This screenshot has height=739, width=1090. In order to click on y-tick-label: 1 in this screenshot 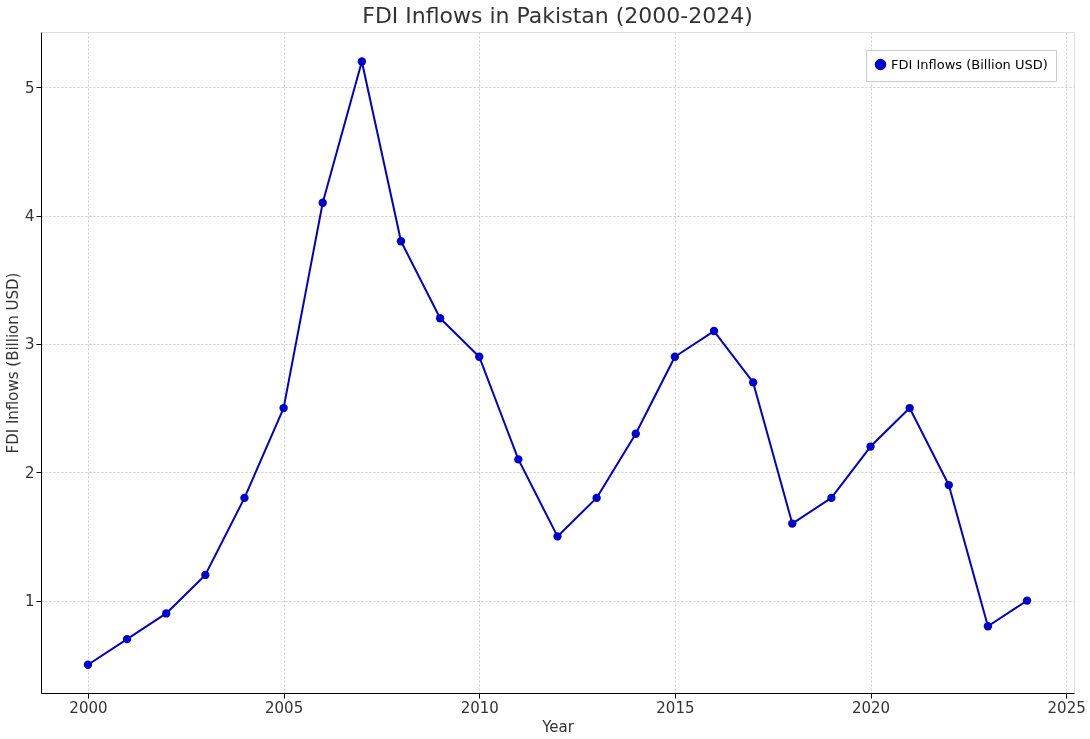, I will do `click(29, 601)`.